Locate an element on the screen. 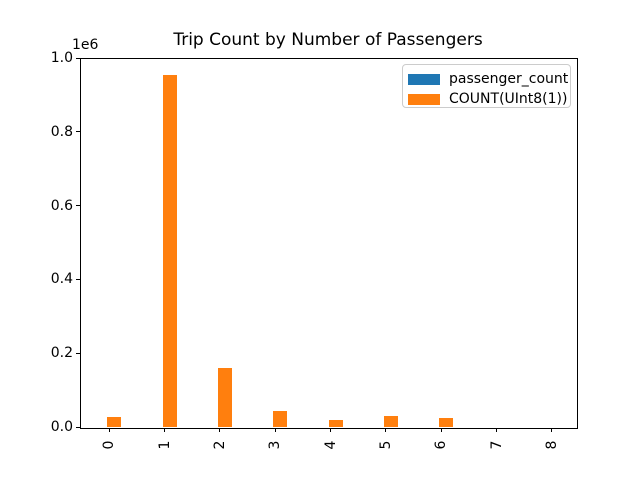 This screenshot has height=480, width=640. y-tick-label: 1.0 is located at coordinates (61, 58).